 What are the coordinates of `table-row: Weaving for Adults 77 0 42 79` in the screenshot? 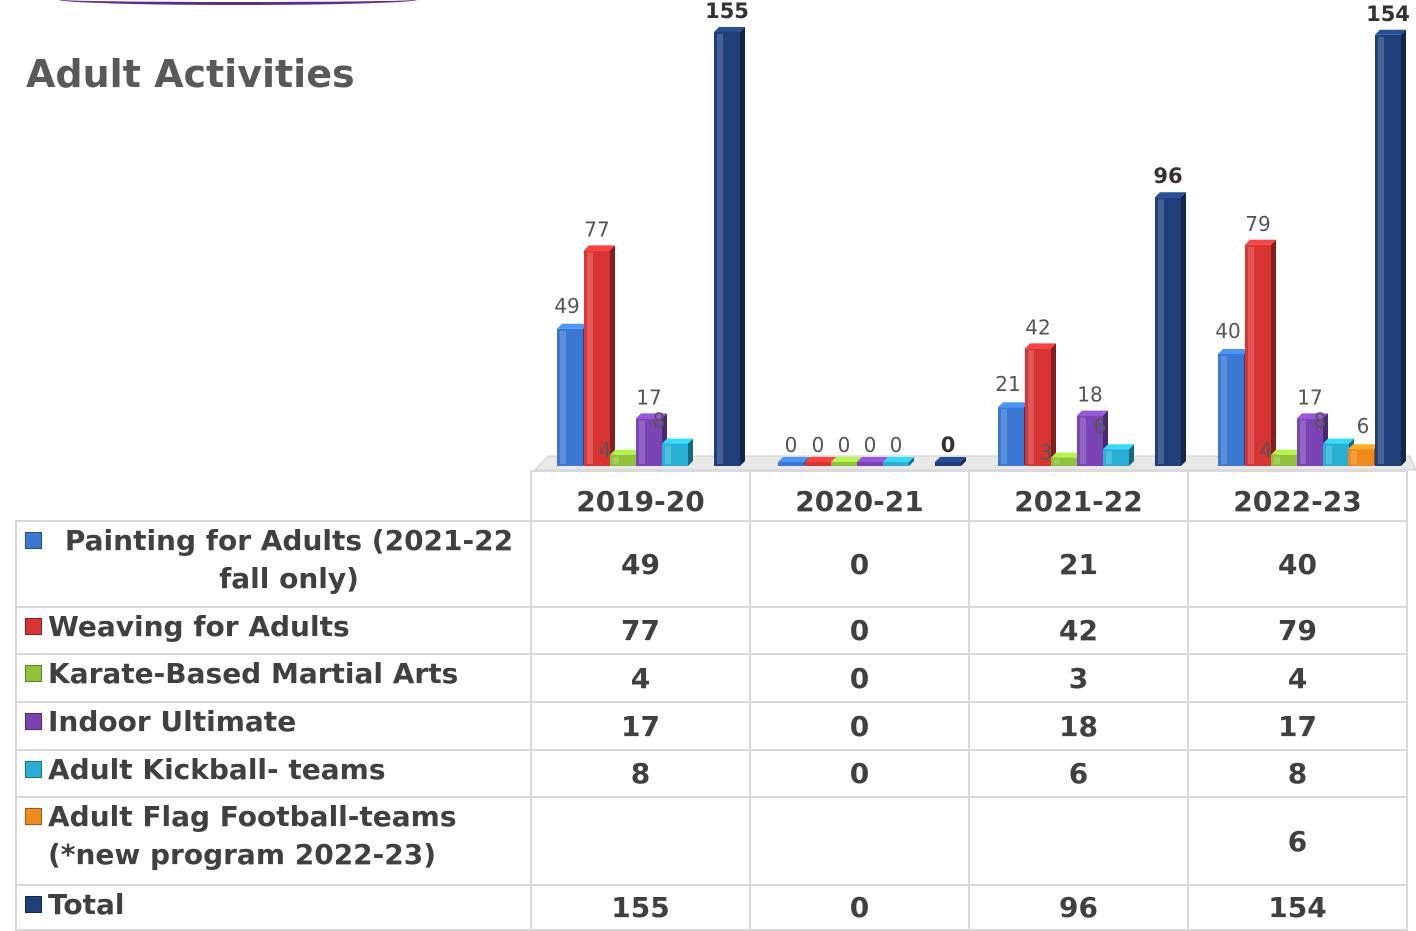 It's located at (711, 630).